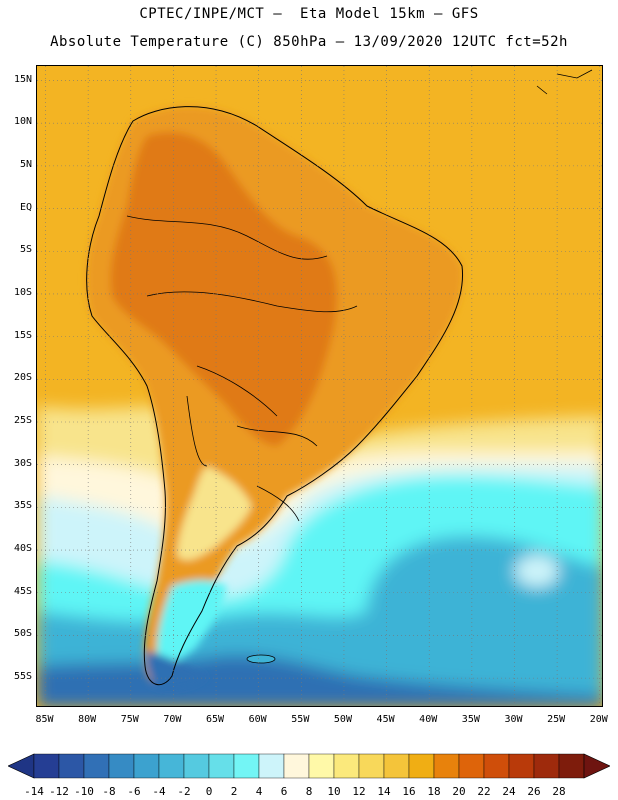 Image resolution: width=618 pixels, height=800 pixels. What do you see at coordinates (598, 719) in the screenshot?
I see `lon-label: 20W` at bounding box center [598, 719].